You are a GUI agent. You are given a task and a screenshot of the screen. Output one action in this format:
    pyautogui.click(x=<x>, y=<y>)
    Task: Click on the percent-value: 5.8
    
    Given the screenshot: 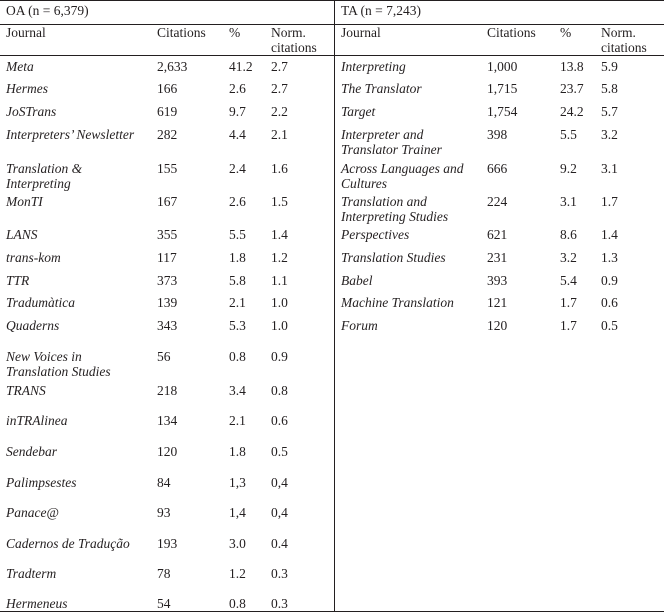 What is the action you would take?
    pyautogui.click(x=237, y=280)
    